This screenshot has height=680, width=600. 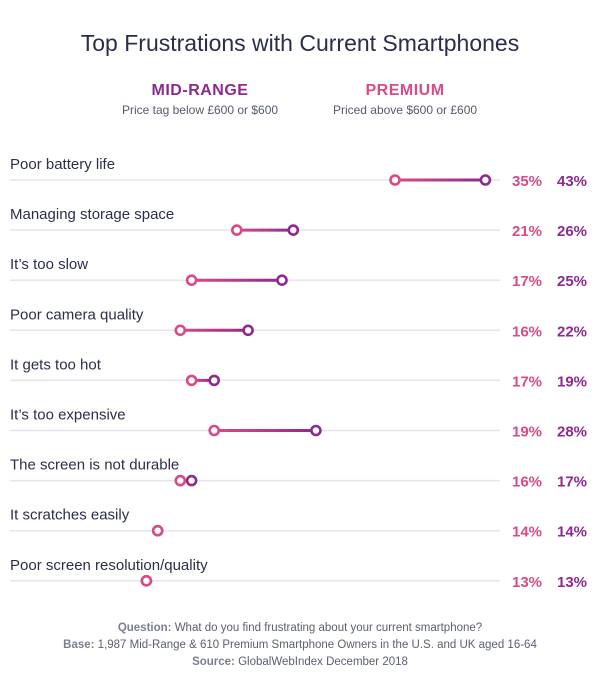 I want to click on mid-range-value-label: 22%, so click(x=572, y=331).